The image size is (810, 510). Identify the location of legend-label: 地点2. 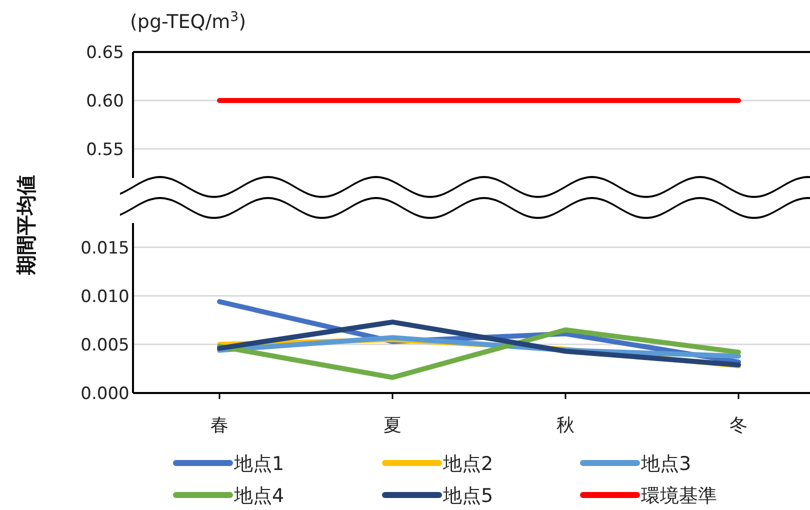
(468, 464).